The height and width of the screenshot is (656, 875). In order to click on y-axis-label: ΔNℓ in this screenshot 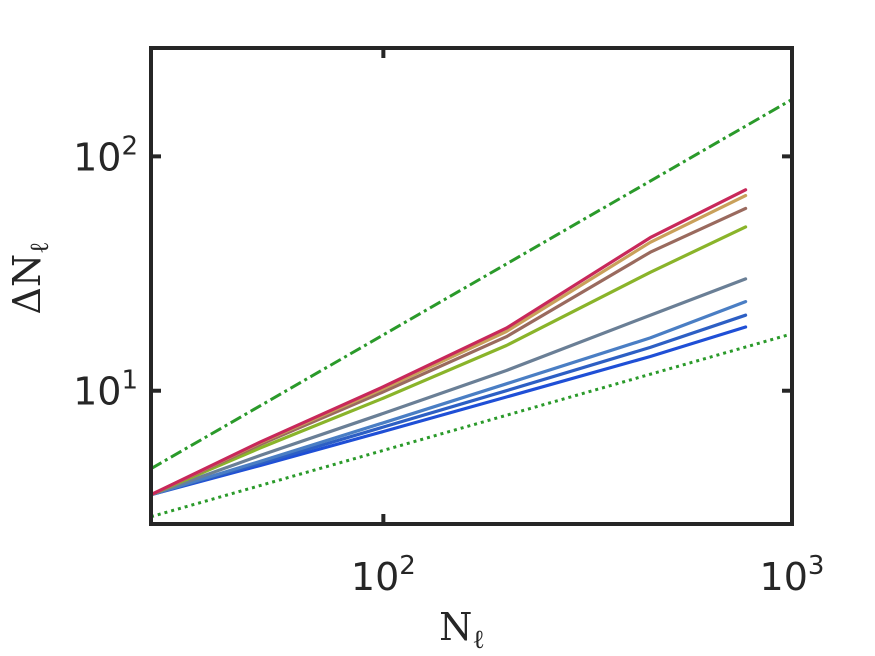, I will do `click(30, 277)`.